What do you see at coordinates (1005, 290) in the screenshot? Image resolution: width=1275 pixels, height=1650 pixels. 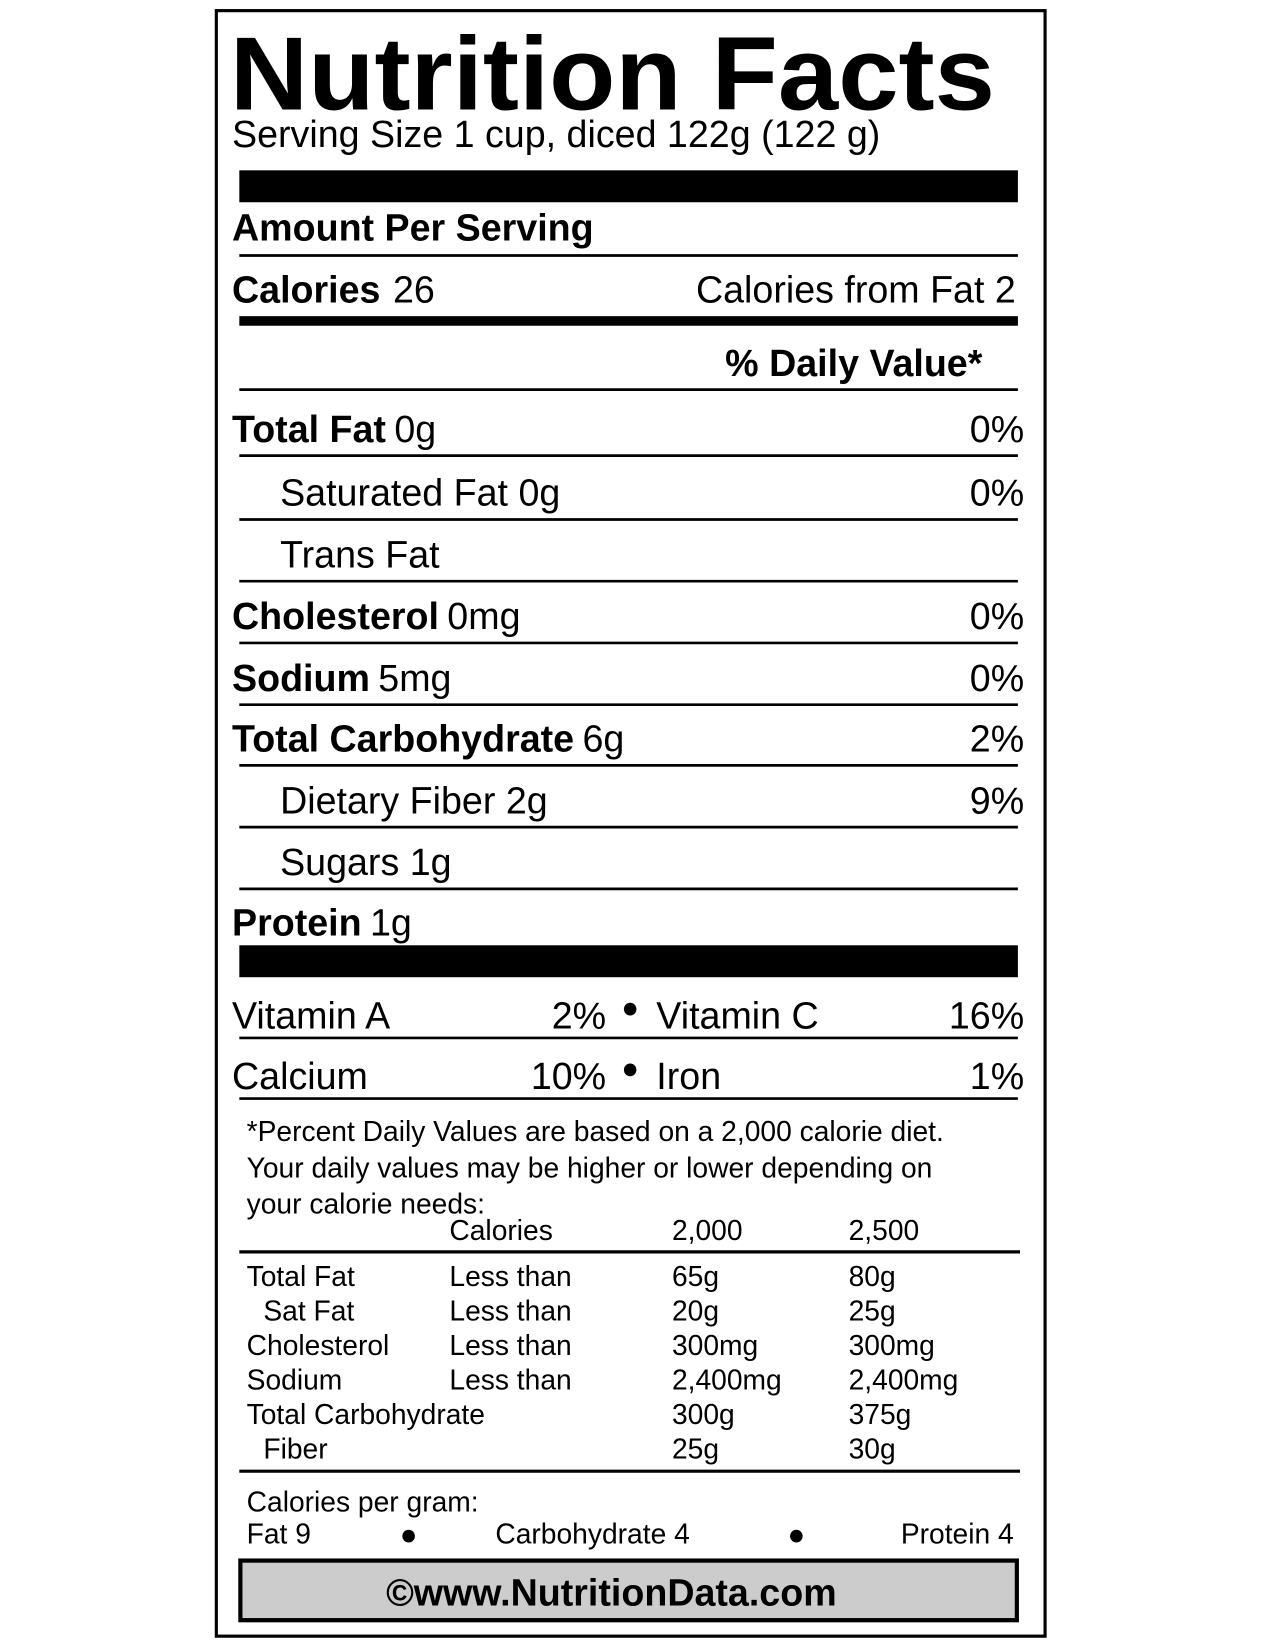 I see `calories-from-fat-value: 2` at bounding box center [1005, 290].